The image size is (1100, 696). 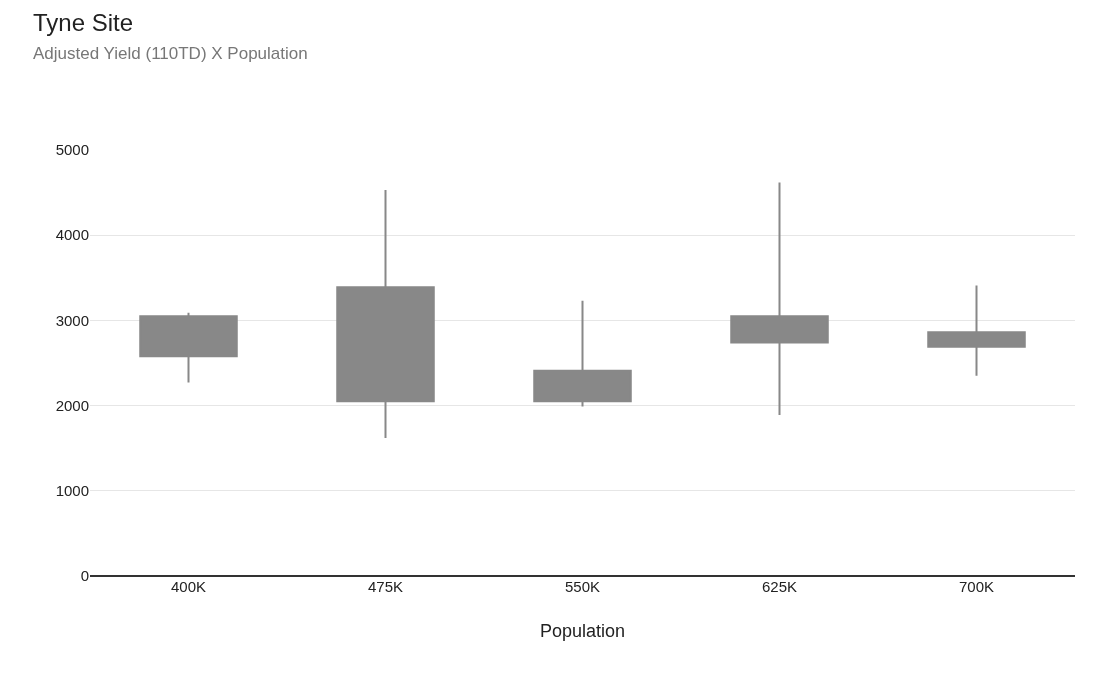 I want to click on x-tick-label: 475K, so click(x=385, y=586).